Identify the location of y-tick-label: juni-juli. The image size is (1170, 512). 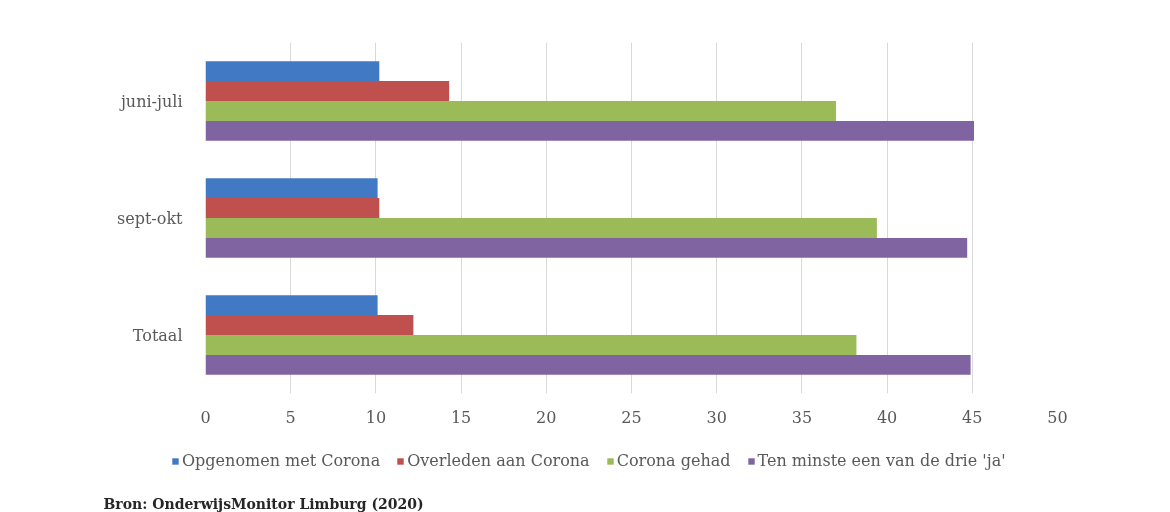
(150, 101).